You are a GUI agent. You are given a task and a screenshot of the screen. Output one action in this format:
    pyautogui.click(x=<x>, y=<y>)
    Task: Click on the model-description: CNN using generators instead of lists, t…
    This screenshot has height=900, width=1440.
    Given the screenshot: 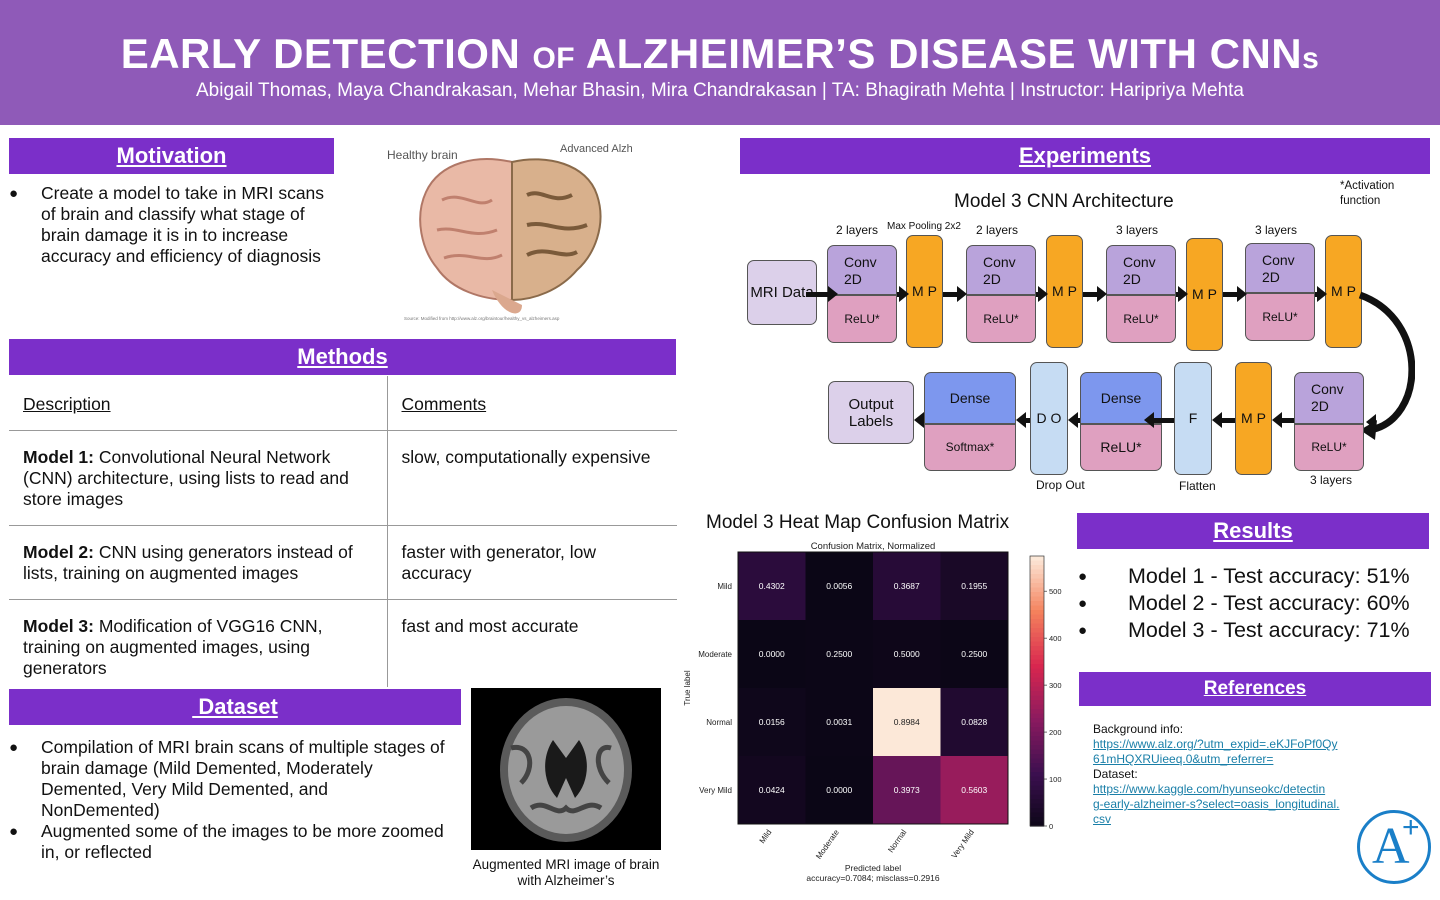 What is the action you would take?
    pyautogui.click(x=188, y=562)
    